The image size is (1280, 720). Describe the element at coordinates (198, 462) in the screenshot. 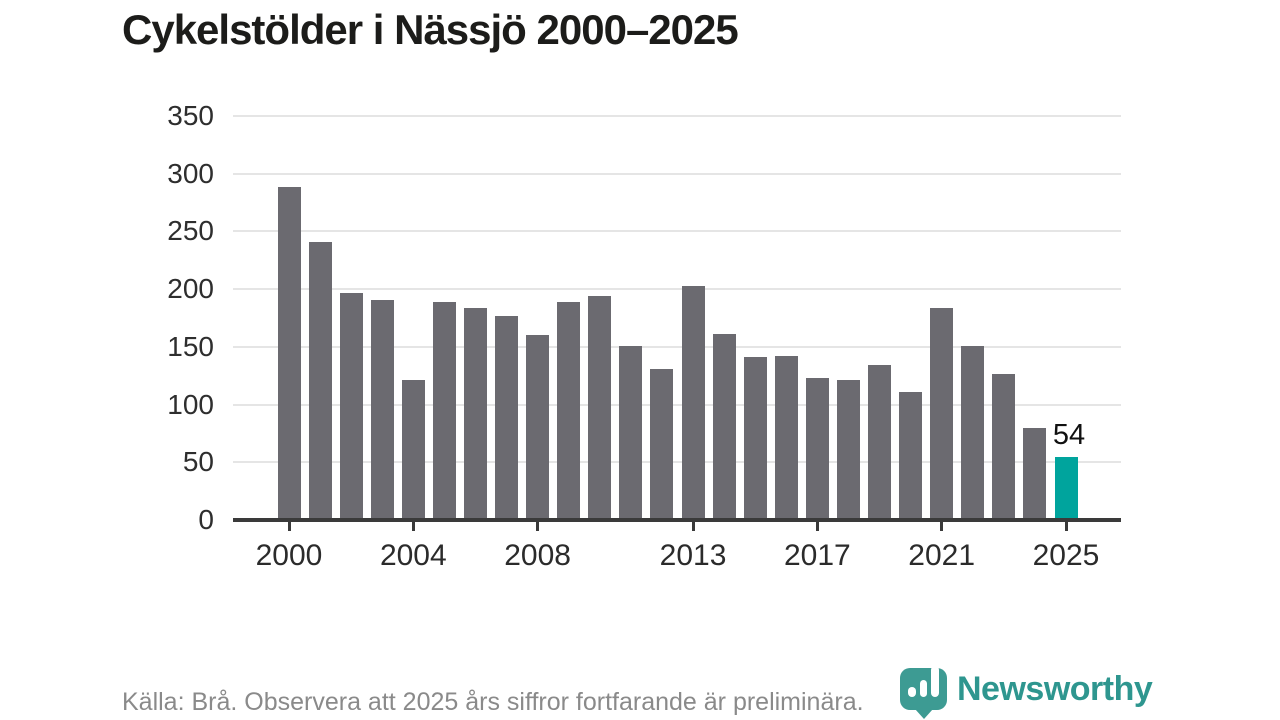

I see `y-tick-label: 50` at that location.